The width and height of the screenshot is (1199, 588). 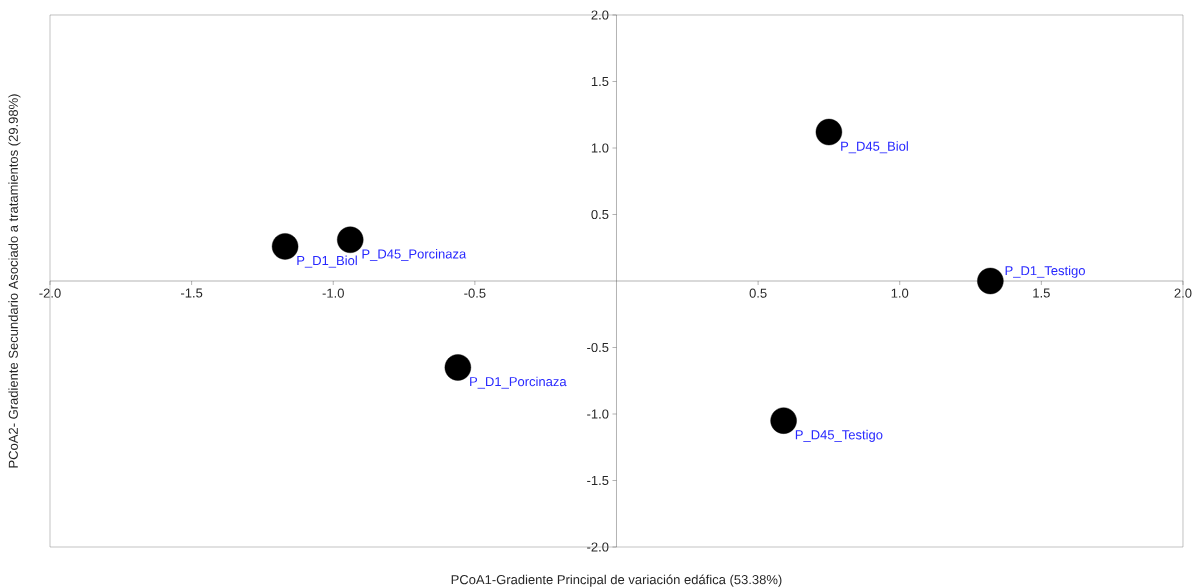 What do you see at coordinates (758, 293) in the screenshot?
I see `x-tick-label: 0.5` at bounding box center [758, 293].